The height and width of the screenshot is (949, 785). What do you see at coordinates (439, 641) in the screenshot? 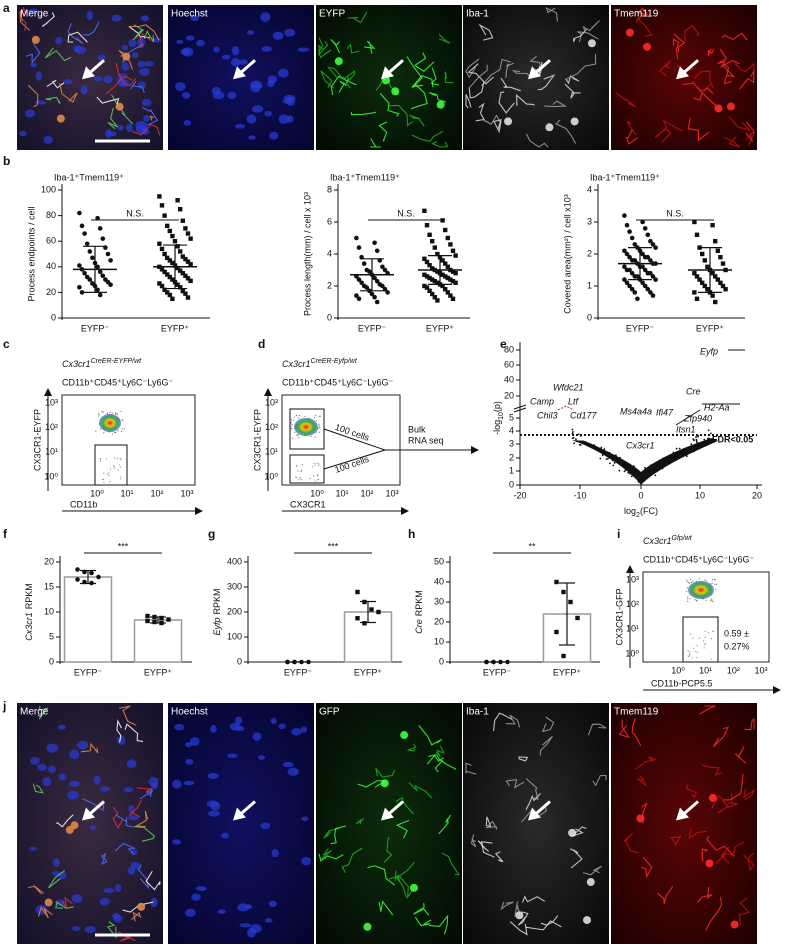
I see `y-tick-label: 10` at bounding box center [439, 641].